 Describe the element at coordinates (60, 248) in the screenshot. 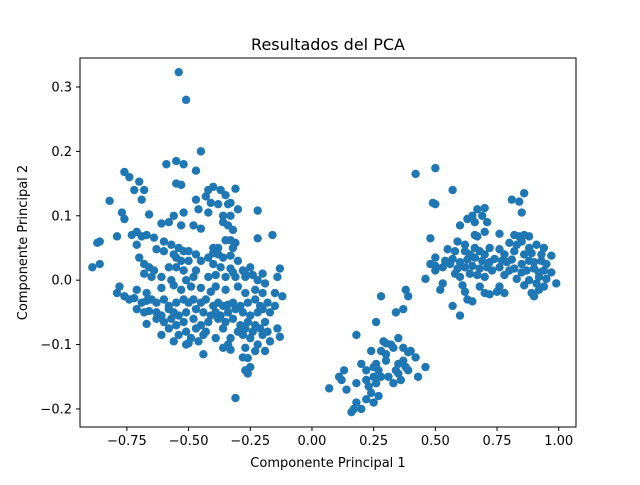

I see `y-axis-ticks: −0.2 −0.1 0.0 0.1 0.2 0.3` at that location.